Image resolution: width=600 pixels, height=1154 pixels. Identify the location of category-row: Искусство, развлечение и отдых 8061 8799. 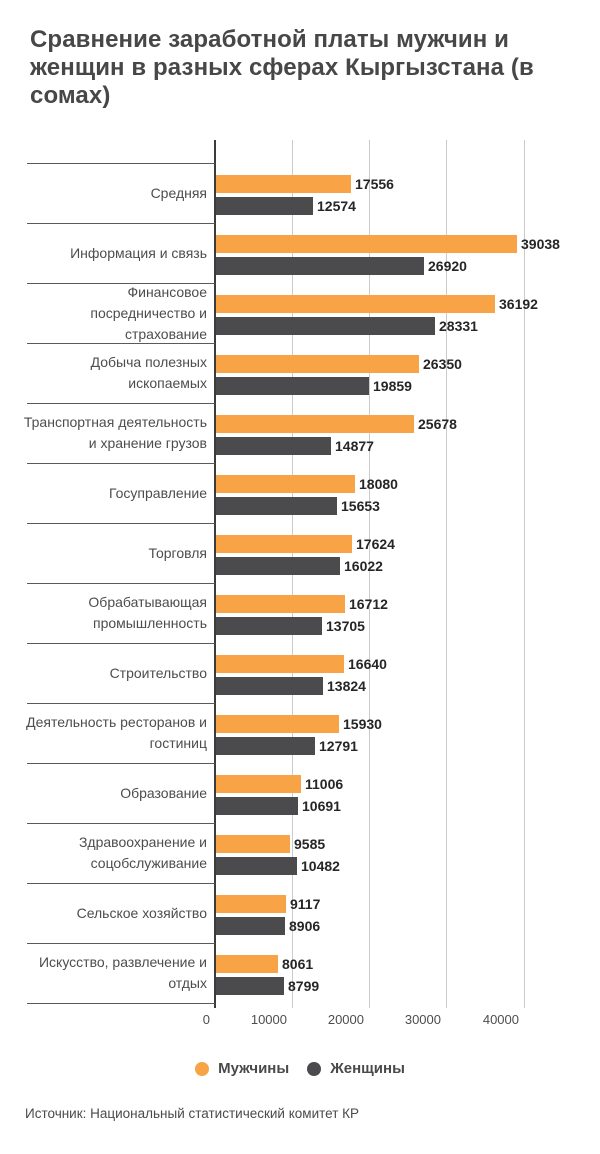
(300, 973).